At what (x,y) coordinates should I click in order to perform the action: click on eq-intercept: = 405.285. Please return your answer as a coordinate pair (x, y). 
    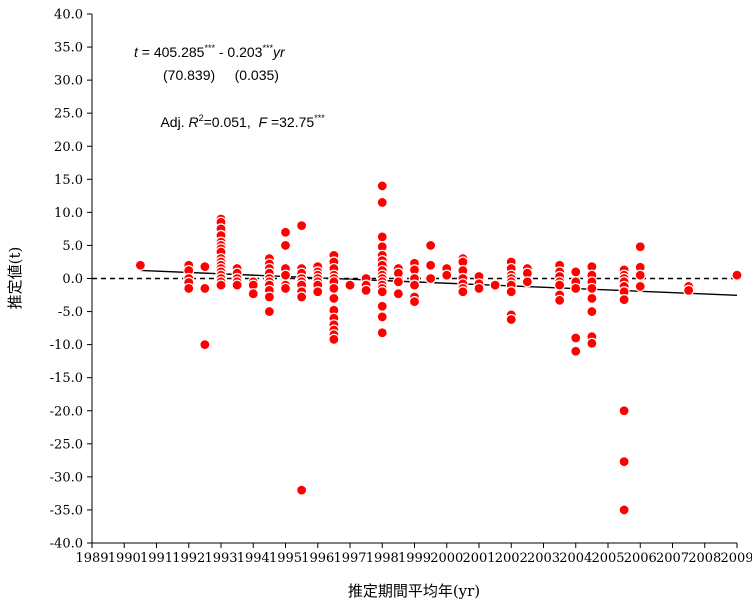
    Looking at the image, I should click on (171, 52).